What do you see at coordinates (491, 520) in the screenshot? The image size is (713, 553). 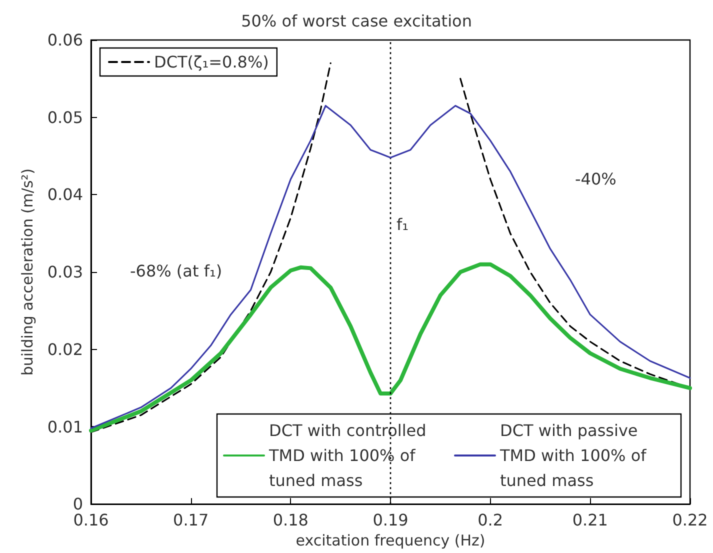 I see `x-tick-label: 0.2` at bounding box center [491, 520].